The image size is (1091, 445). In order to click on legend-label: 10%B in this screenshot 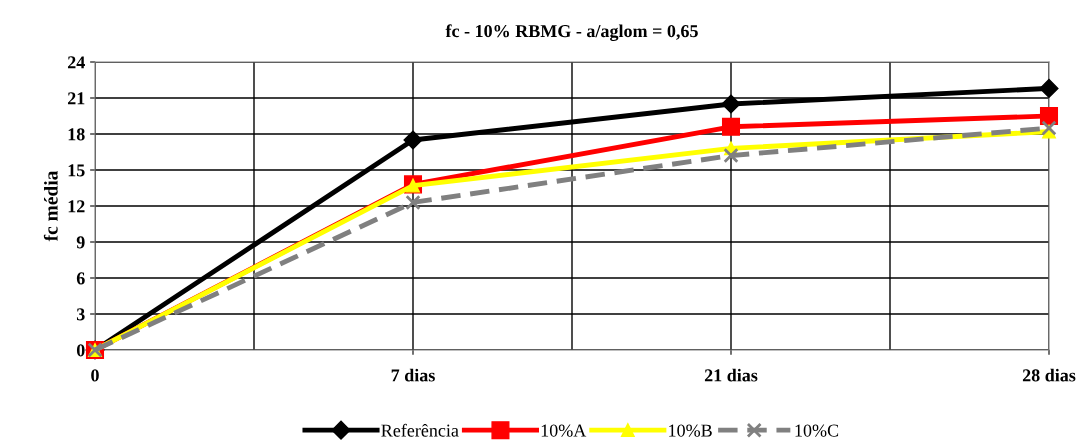, I will do `click(690, 430)`.